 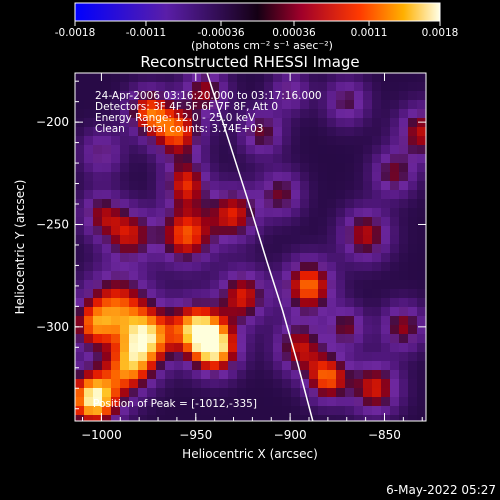 I want to click on y-tick-label: −200, so click(x=52, y=122).